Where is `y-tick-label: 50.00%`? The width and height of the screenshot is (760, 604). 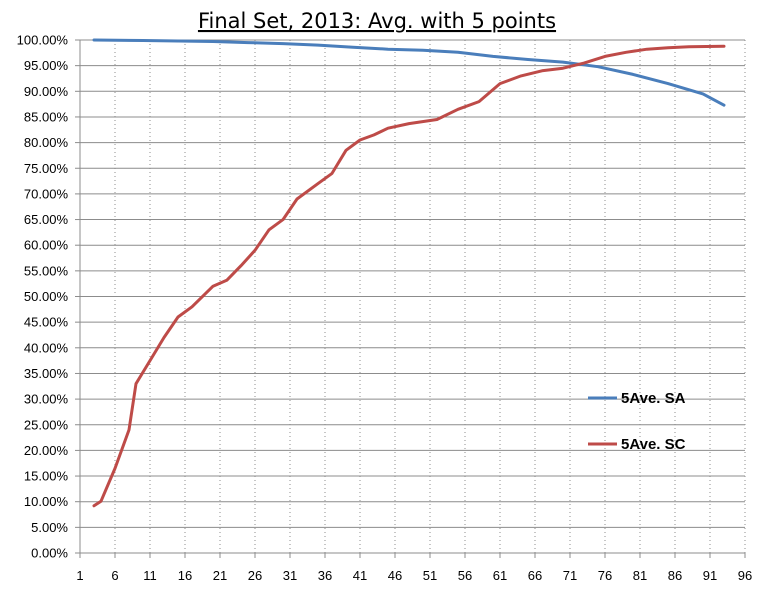
y-tick-label: 50.00% is located at coordinates (46, 296).